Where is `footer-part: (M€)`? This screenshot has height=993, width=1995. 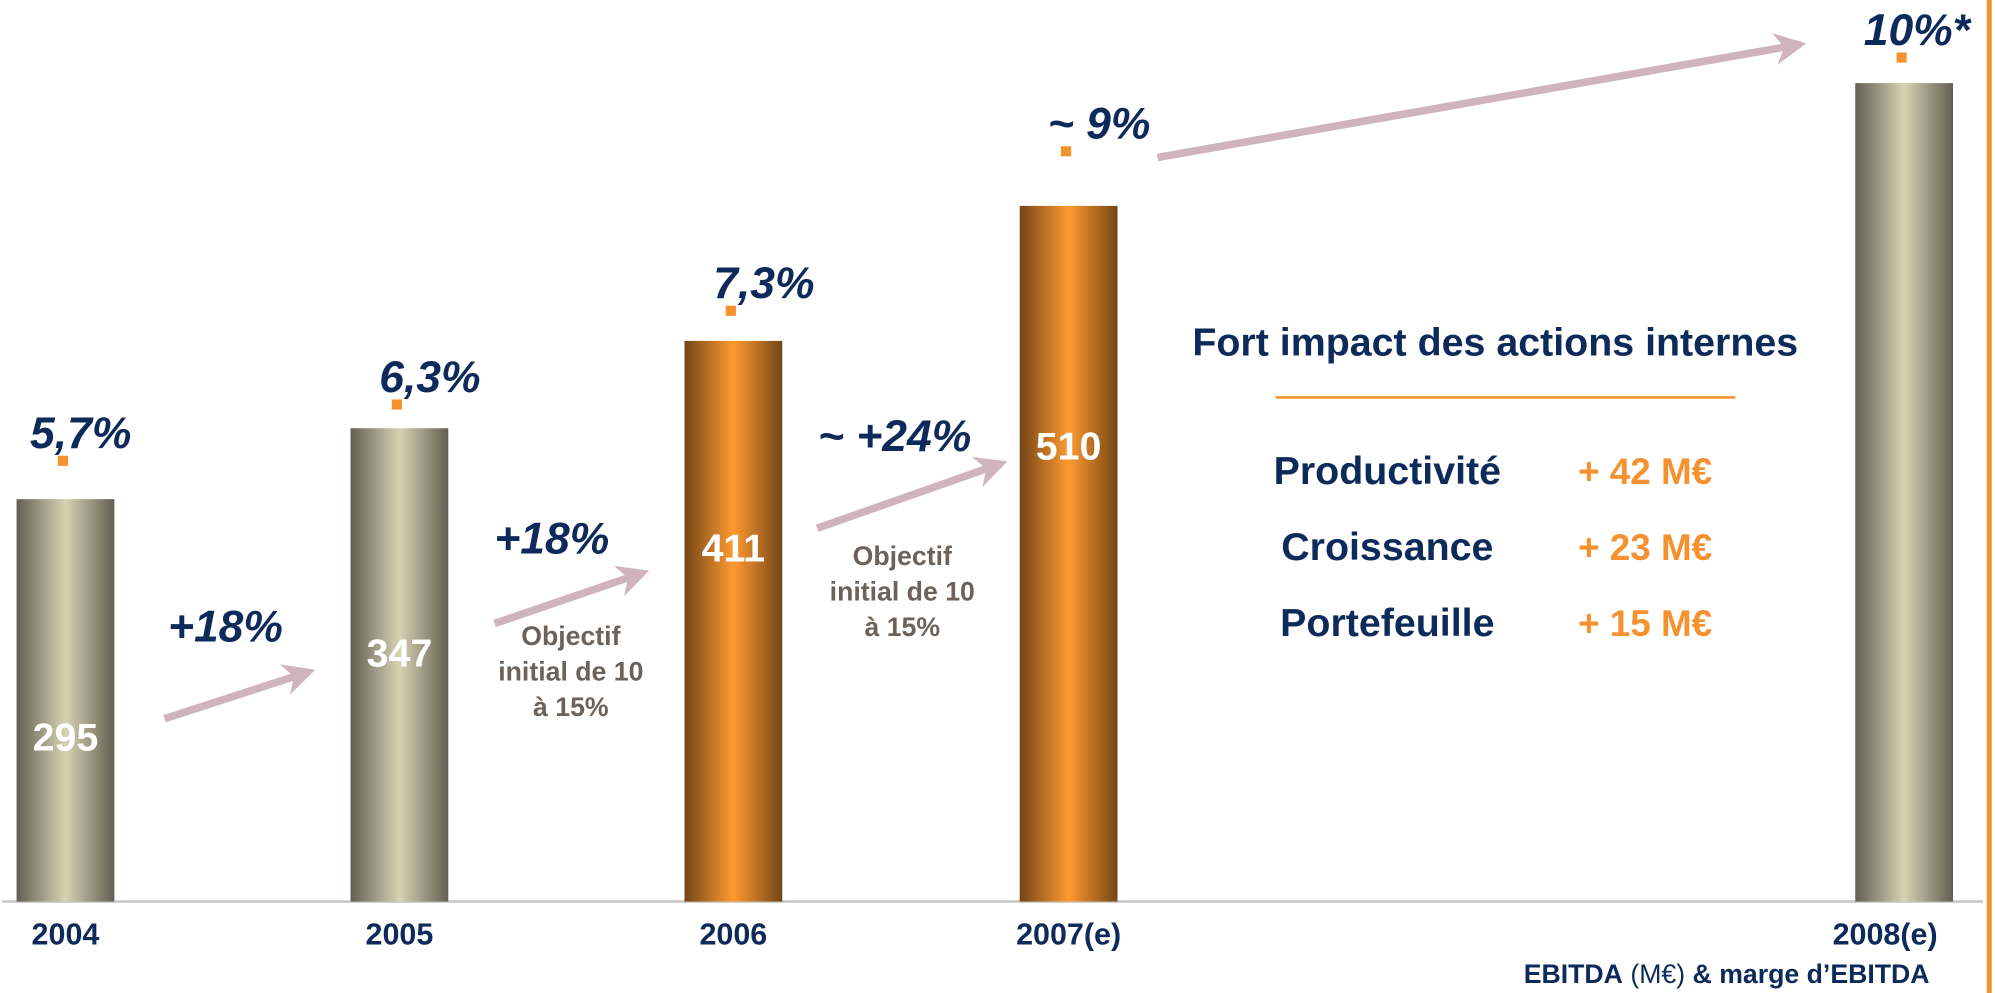
footer-part: (M€) is located at coordinates (1657, 974).